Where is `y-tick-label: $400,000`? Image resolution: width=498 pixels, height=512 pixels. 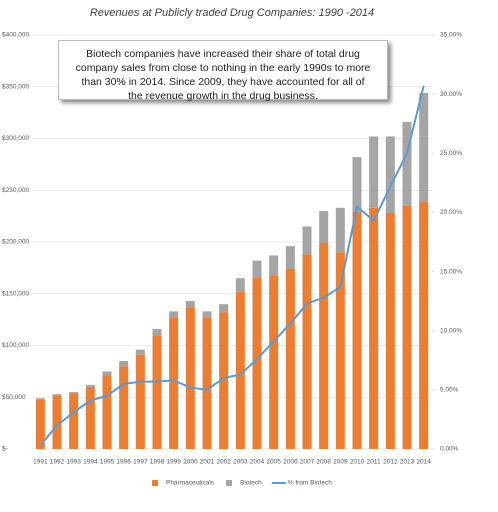
y-tick-label: $400,000 is located at coordinates (15, 35).